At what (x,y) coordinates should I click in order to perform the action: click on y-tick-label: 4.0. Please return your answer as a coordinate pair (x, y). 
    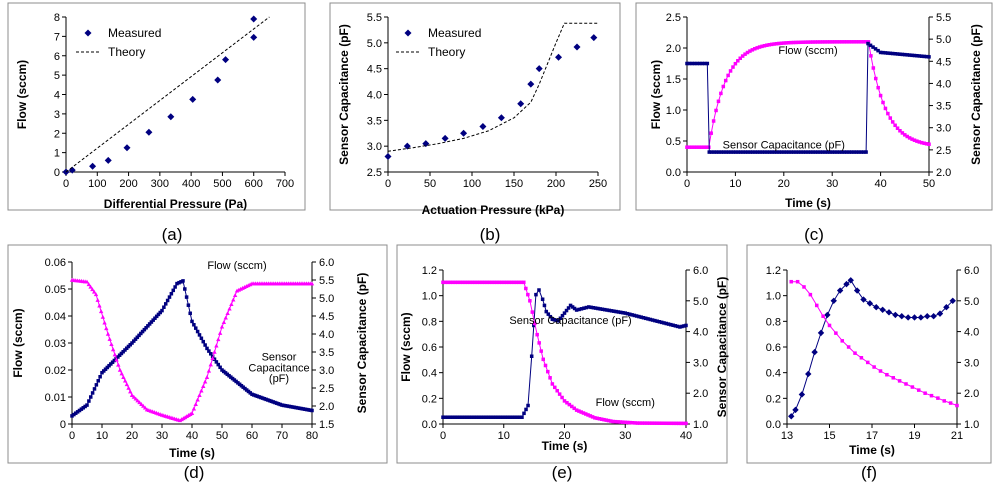
    Looking at the image, I should click on (374, 96).